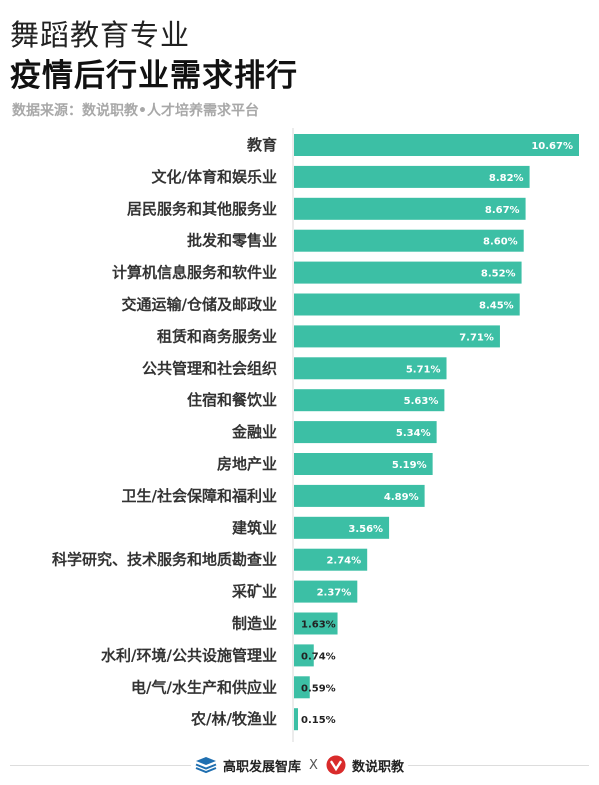  What do you see at coordinates (318, 688) in the screenshot?
I see `data-label: 0.59%` at bounding box center [318, 688].